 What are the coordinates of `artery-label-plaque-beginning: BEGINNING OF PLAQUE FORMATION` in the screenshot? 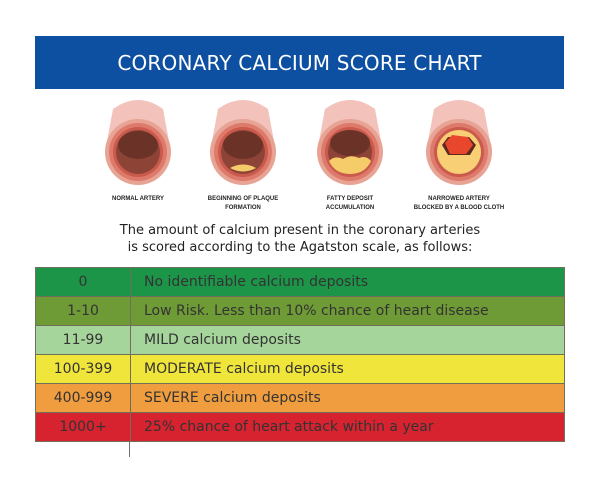 It's located at (243, 203).